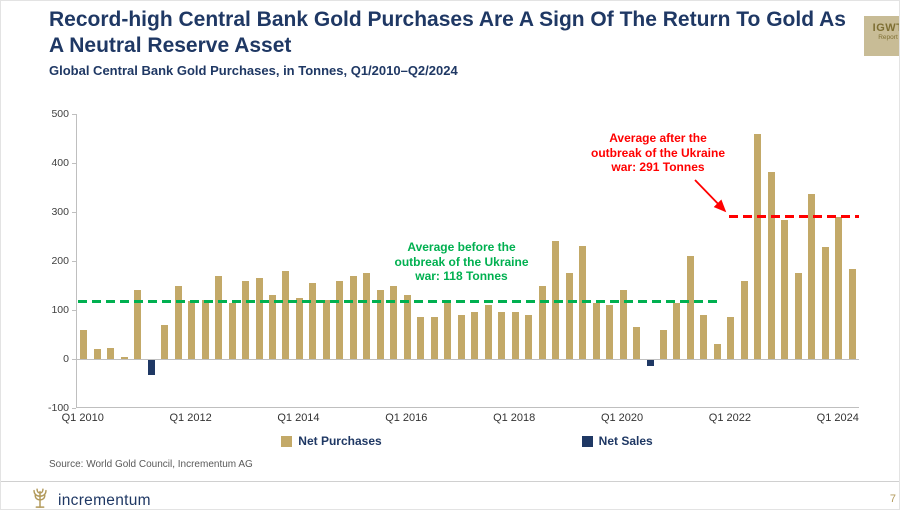  What do you see at coordinates (596, 330) in the screenshot?
I see `bar-q3-2019` at bounding box center [596, 330].